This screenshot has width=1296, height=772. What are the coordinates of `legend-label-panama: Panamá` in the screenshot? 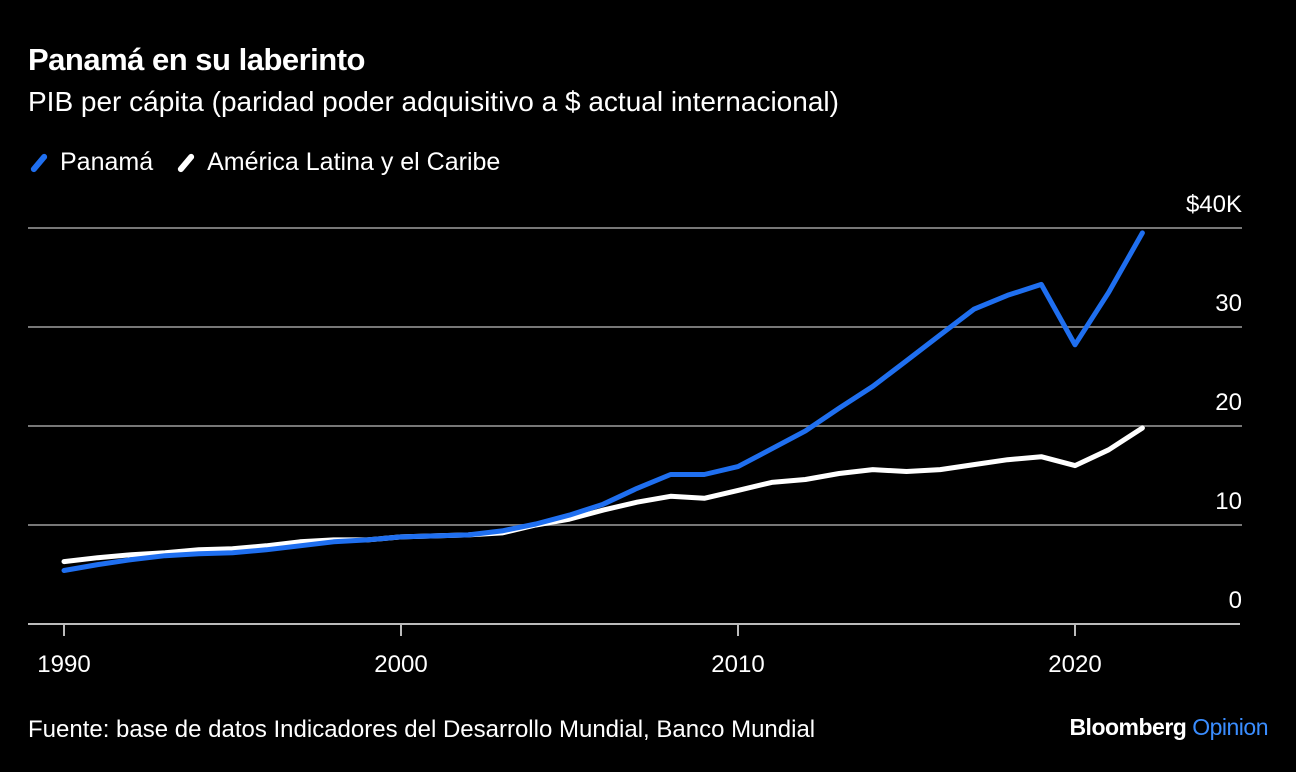 It's located at (107, 162).